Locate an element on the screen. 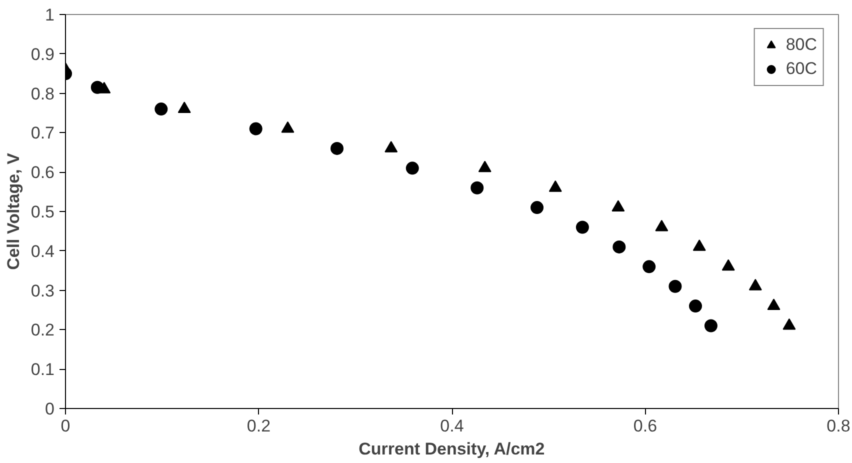  x-tick-label: 0.8 is located at coordinates (838, 426).